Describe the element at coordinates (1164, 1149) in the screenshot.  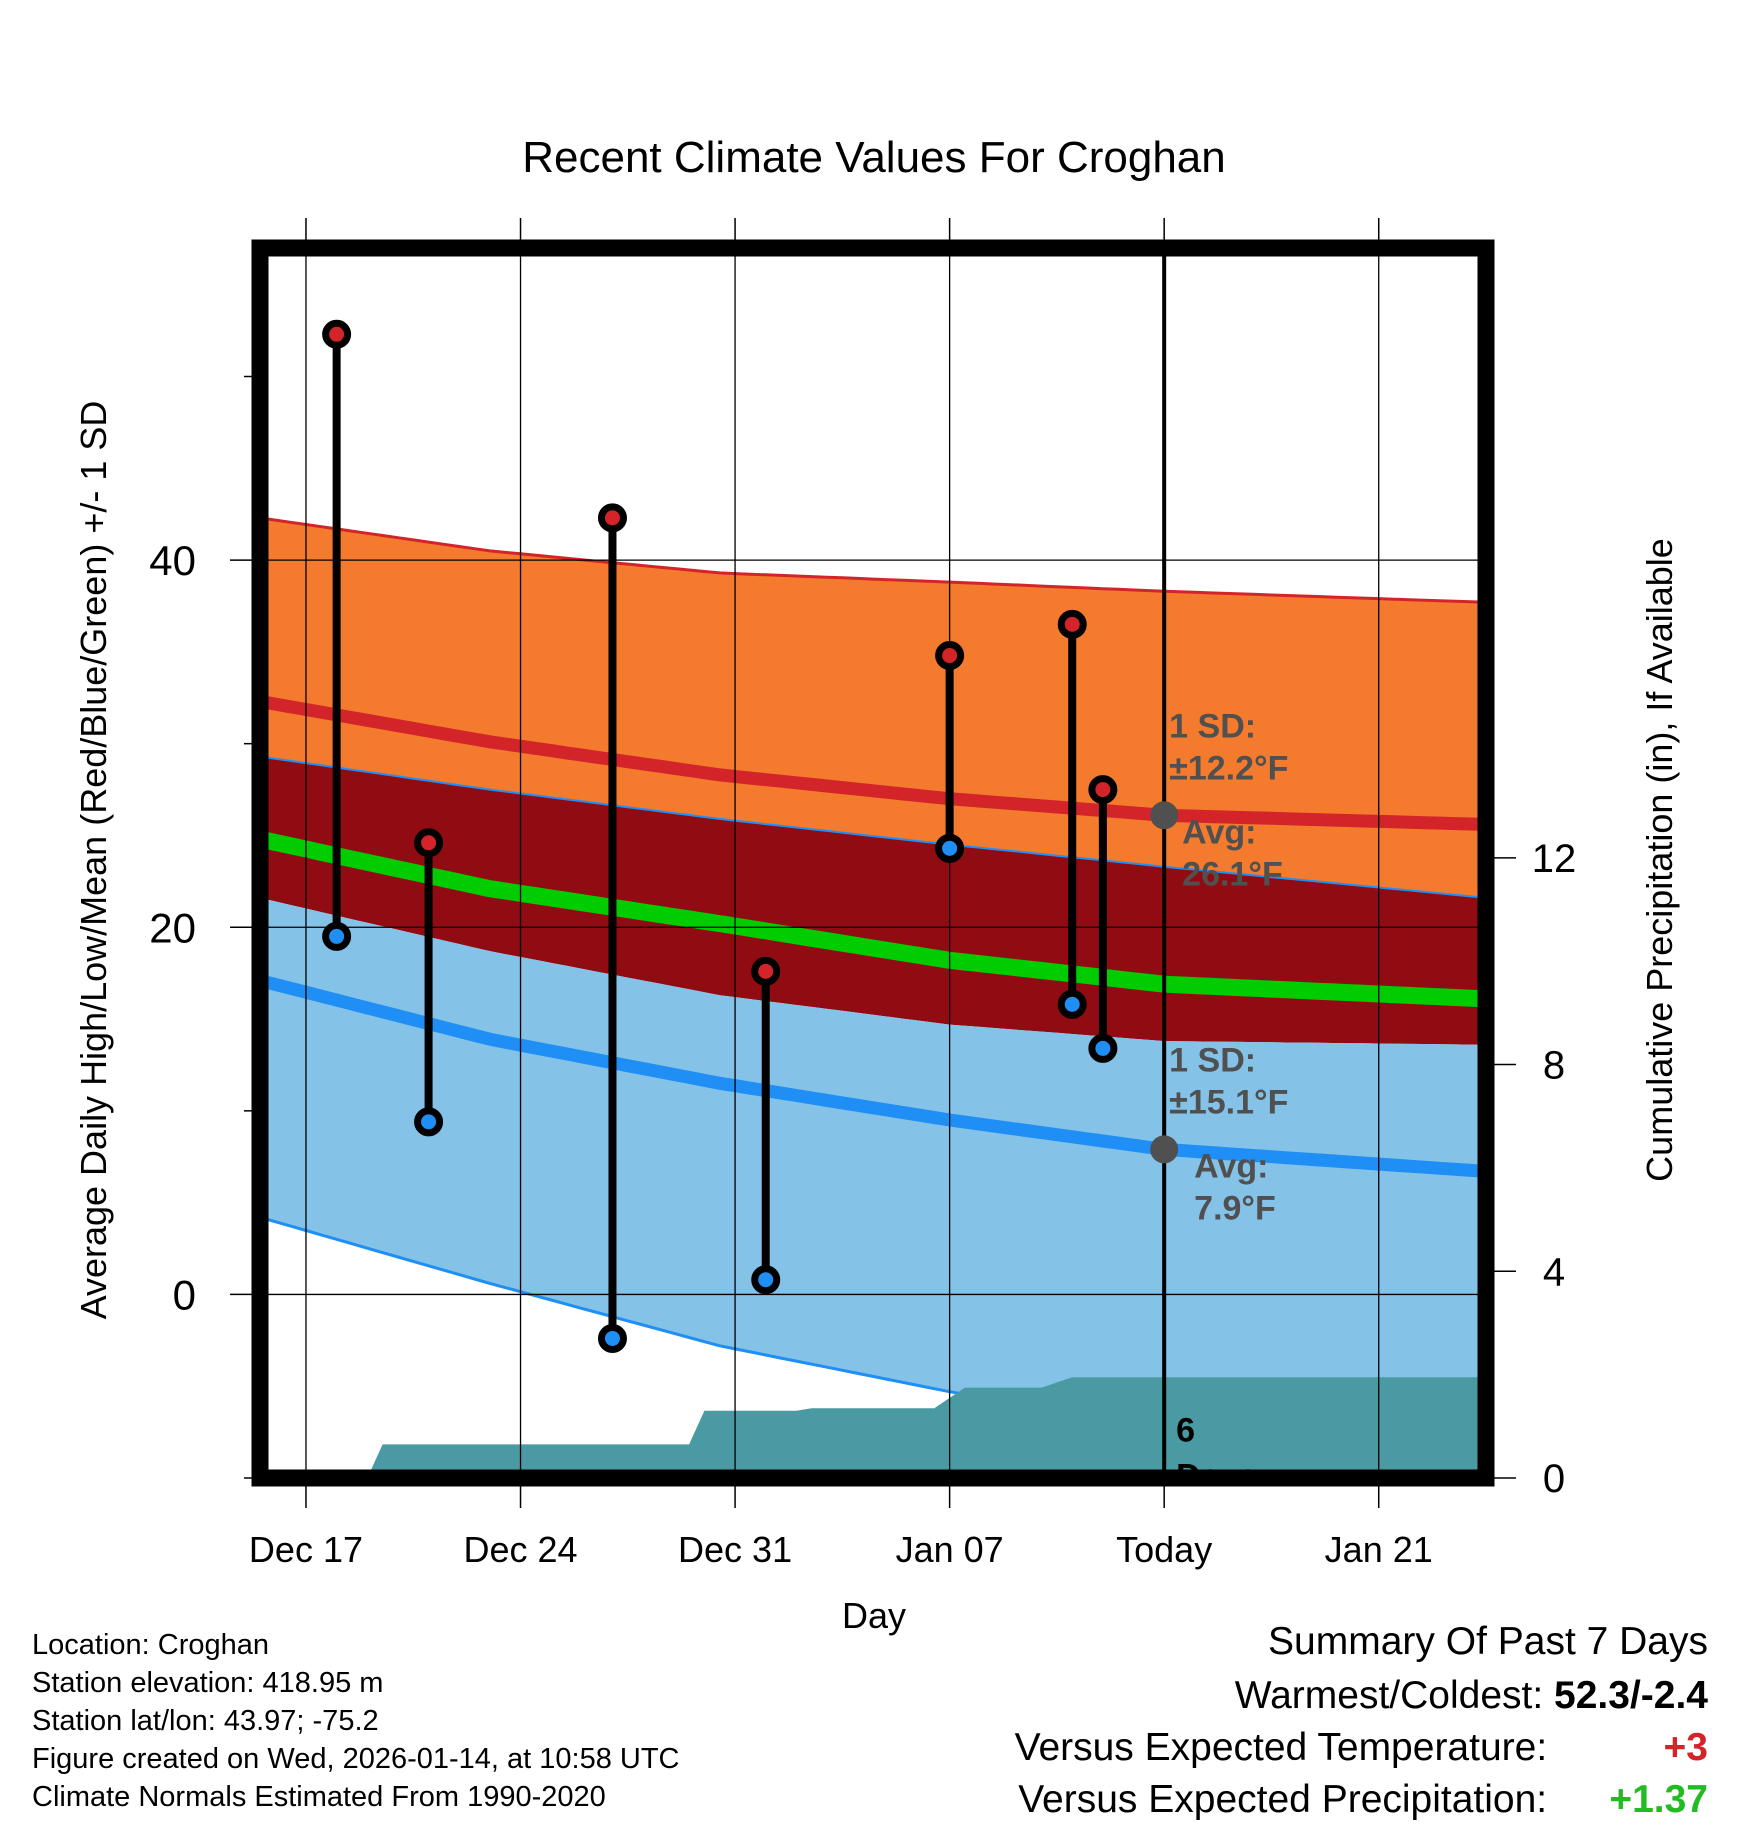
I see `today-low-avg-marker` at that location.